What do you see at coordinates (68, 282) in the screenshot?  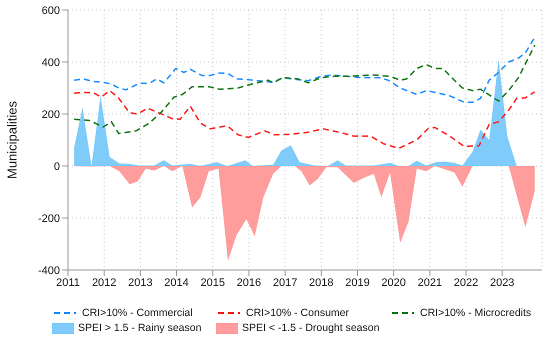 I see `x-tick-label: 2011` at bounding box center [68, 282].